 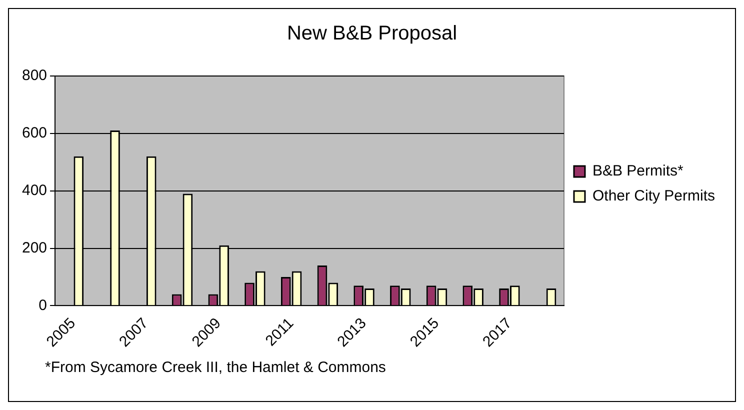 What do you see at coordinates (215, 367) in the screenshot?
I see `text: *From Sycamore Creek III, the Hamlet & Commons` at bounding box center [215, 367].